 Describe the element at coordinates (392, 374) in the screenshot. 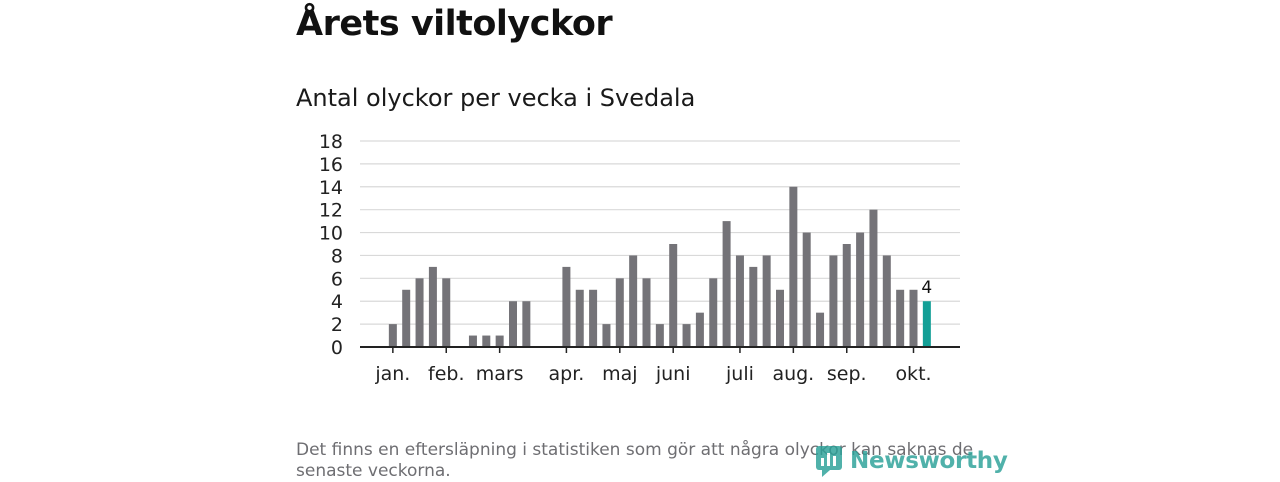

I see `x-tick-label: jan.` at that location.